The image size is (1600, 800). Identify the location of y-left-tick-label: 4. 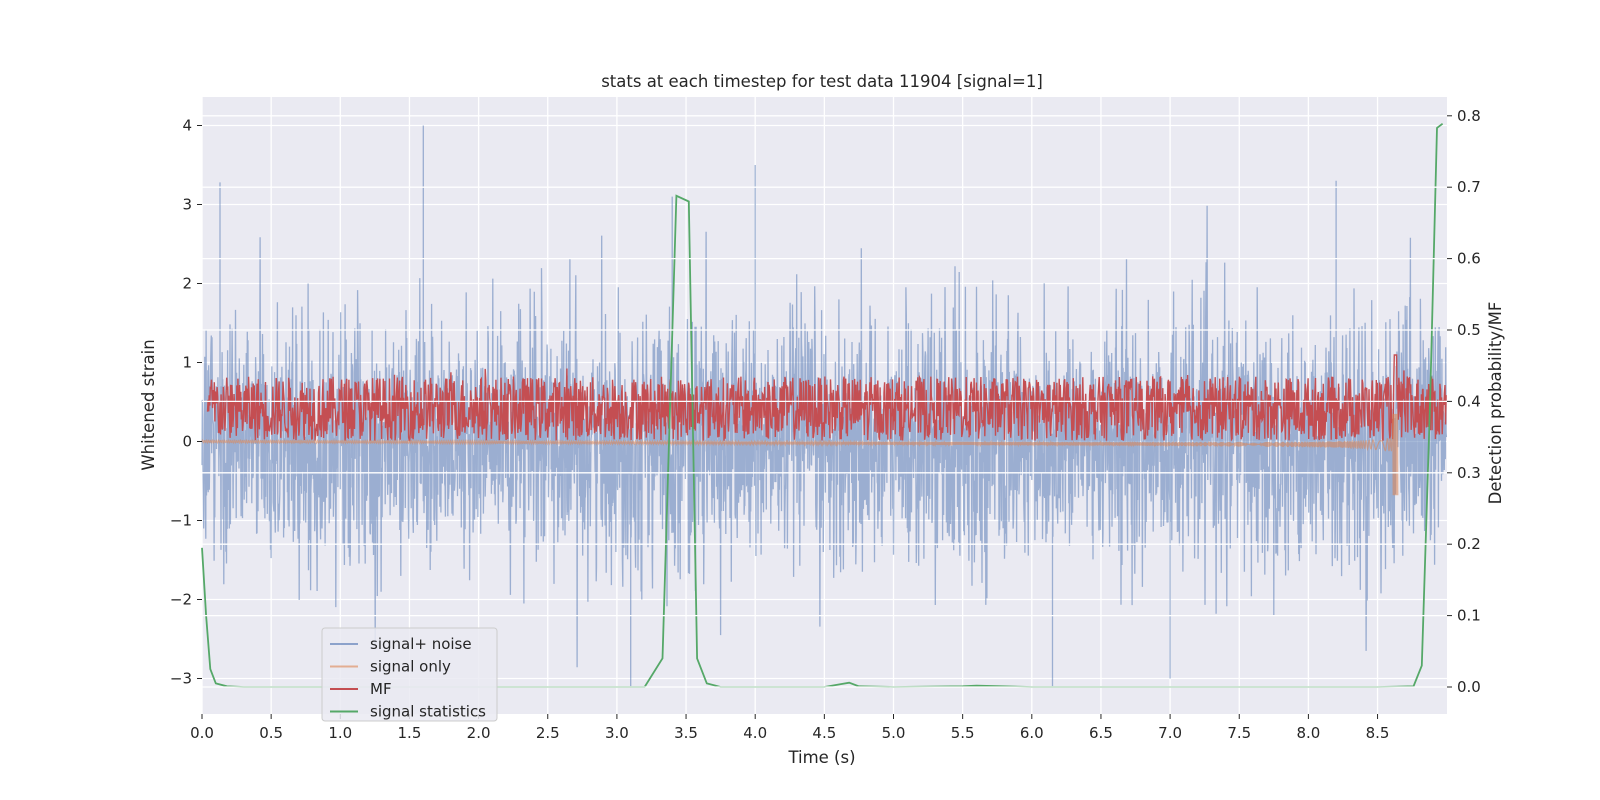
(187, 126).